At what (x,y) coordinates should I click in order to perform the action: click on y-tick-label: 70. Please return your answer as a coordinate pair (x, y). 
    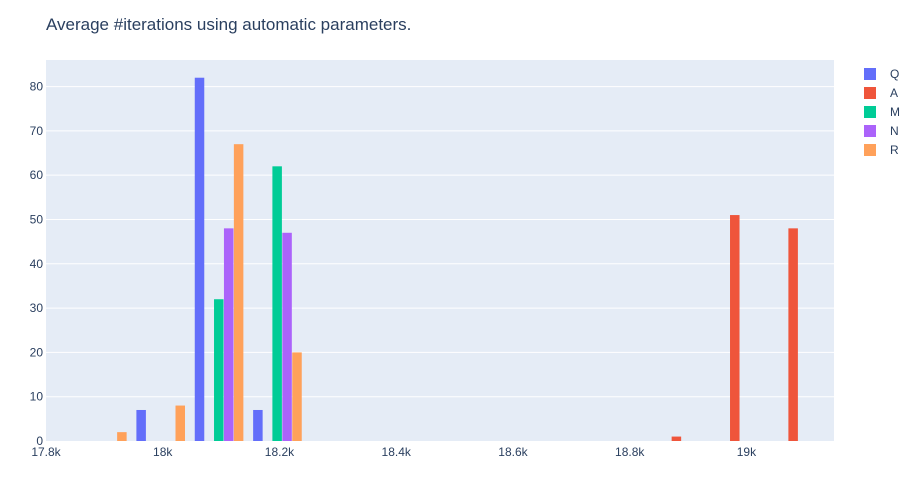
    Looking at the image, I should click on (37, 131).